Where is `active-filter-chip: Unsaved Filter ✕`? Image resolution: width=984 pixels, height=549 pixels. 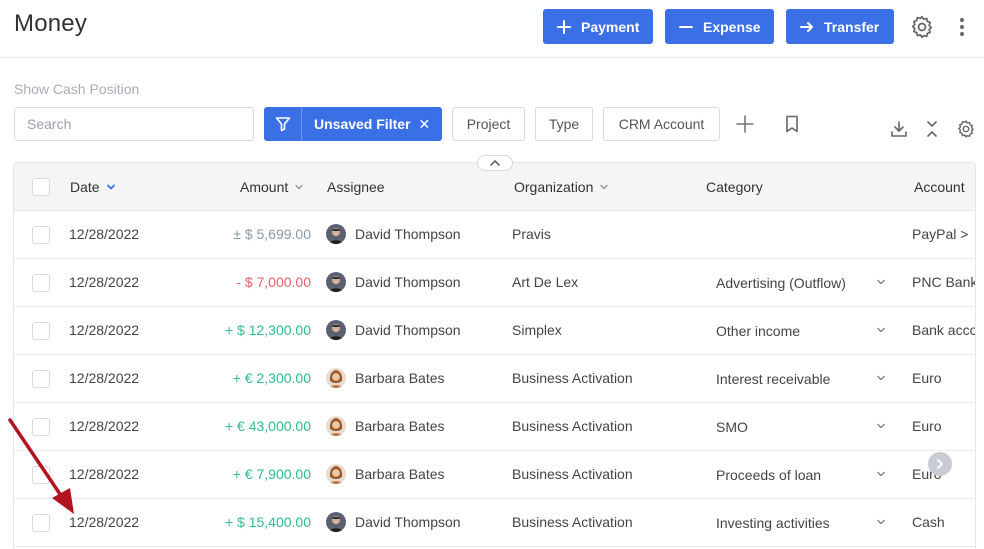 active-filter-chip: Unsaved Filter ✕ is located at coordinates (353, 124).